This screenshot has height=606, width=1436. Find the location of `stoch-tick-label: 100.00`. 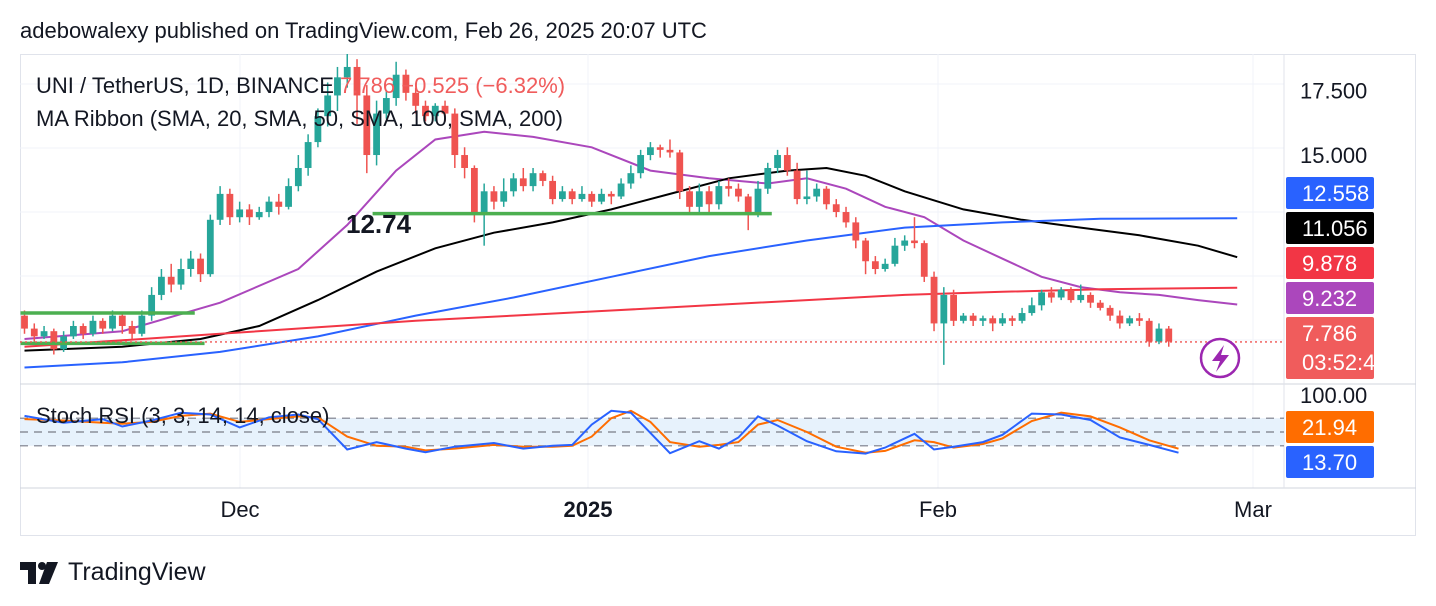

stoch-tick-label: 100.00 is located at coordinates (1333, 395).